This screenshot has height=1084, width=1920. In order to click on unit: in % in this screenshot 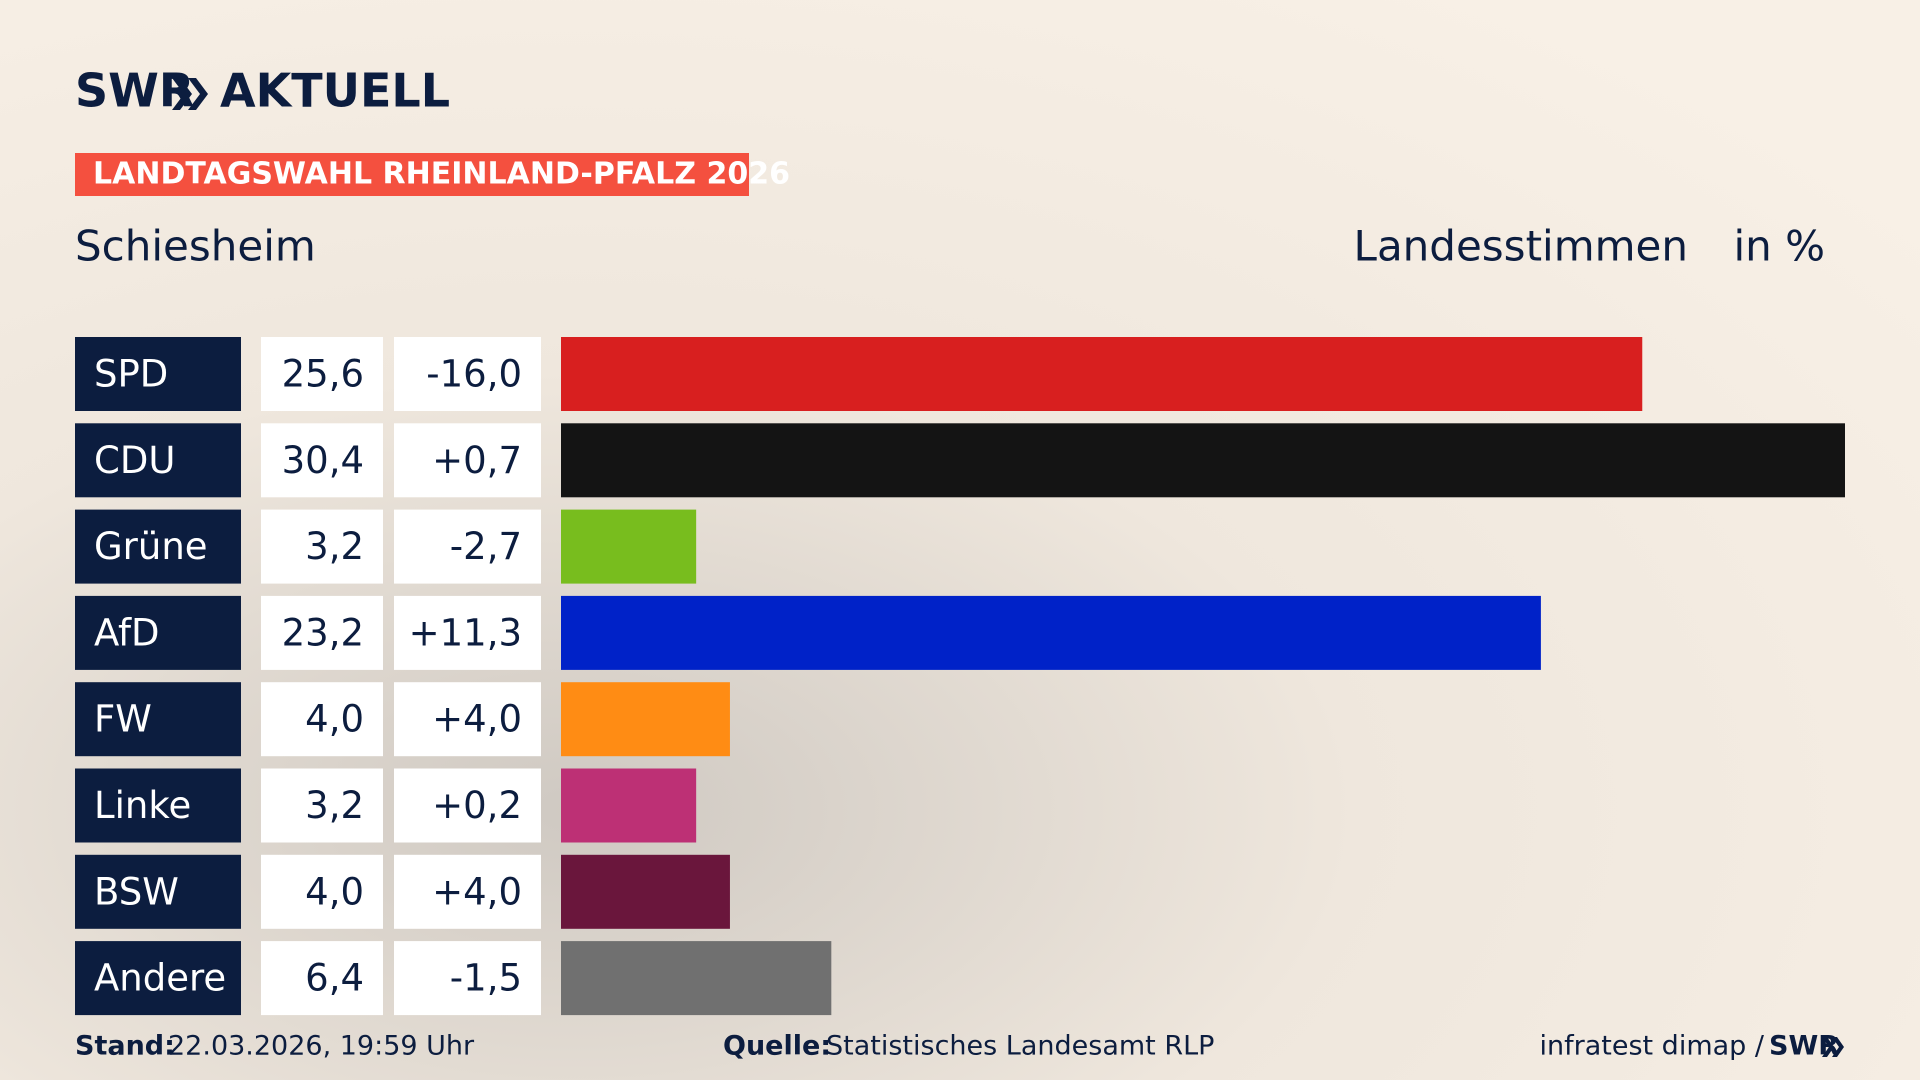, I will do `click(1779, 246)`.